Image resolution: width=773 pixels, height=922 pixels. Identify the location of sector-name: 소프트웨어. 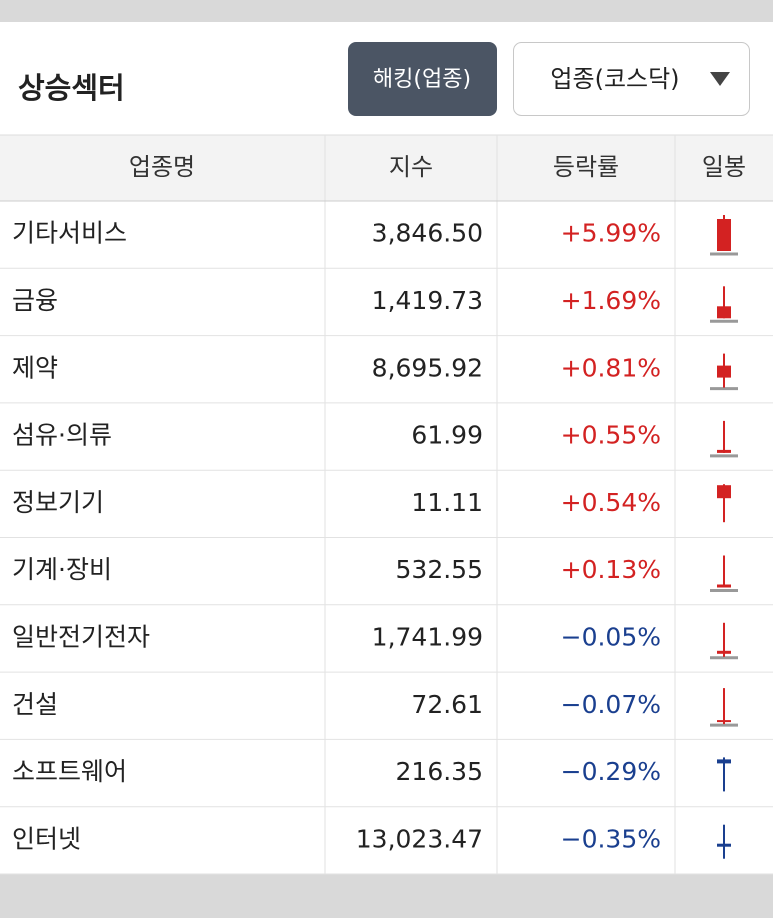
(69, 771).